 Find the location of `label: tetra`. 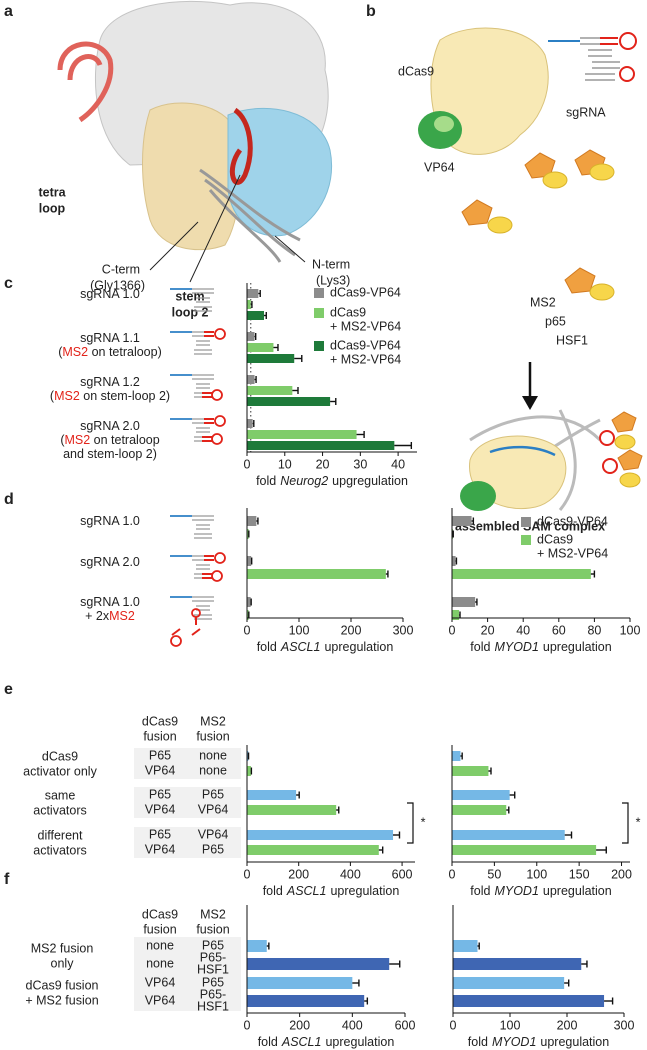

label: tetra is located at coordinates (52, 192).